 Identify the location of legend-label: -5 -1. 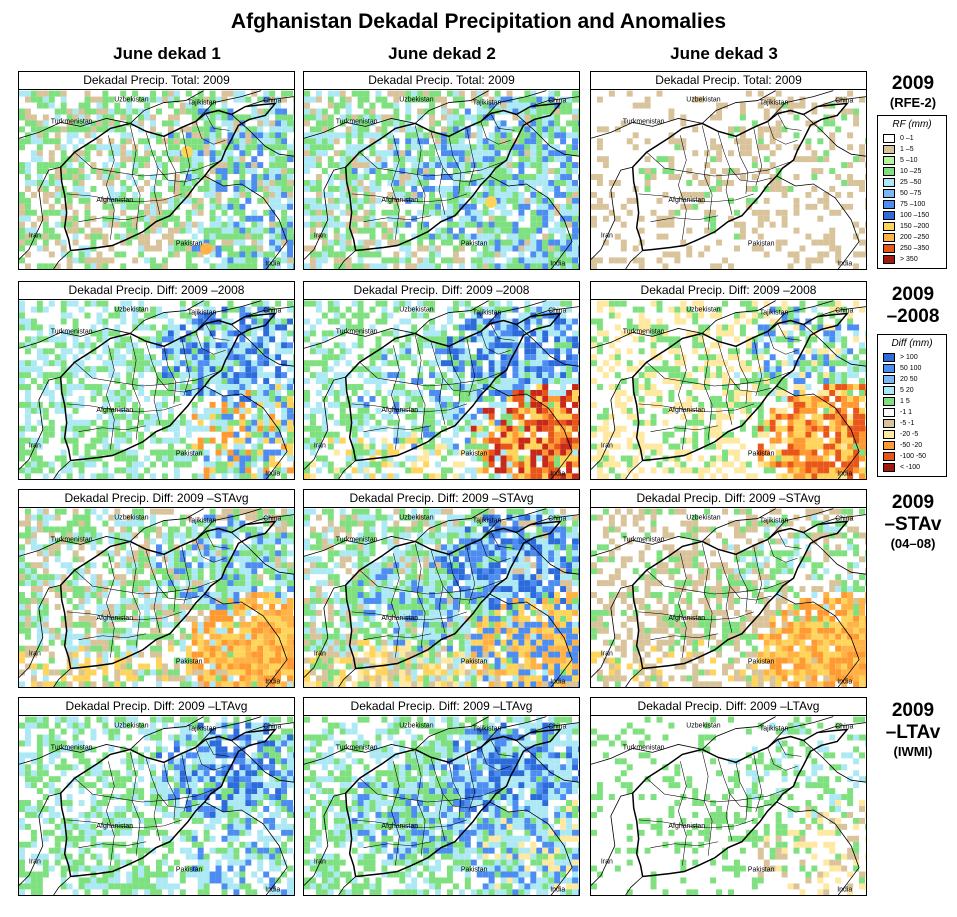
(907, 423).